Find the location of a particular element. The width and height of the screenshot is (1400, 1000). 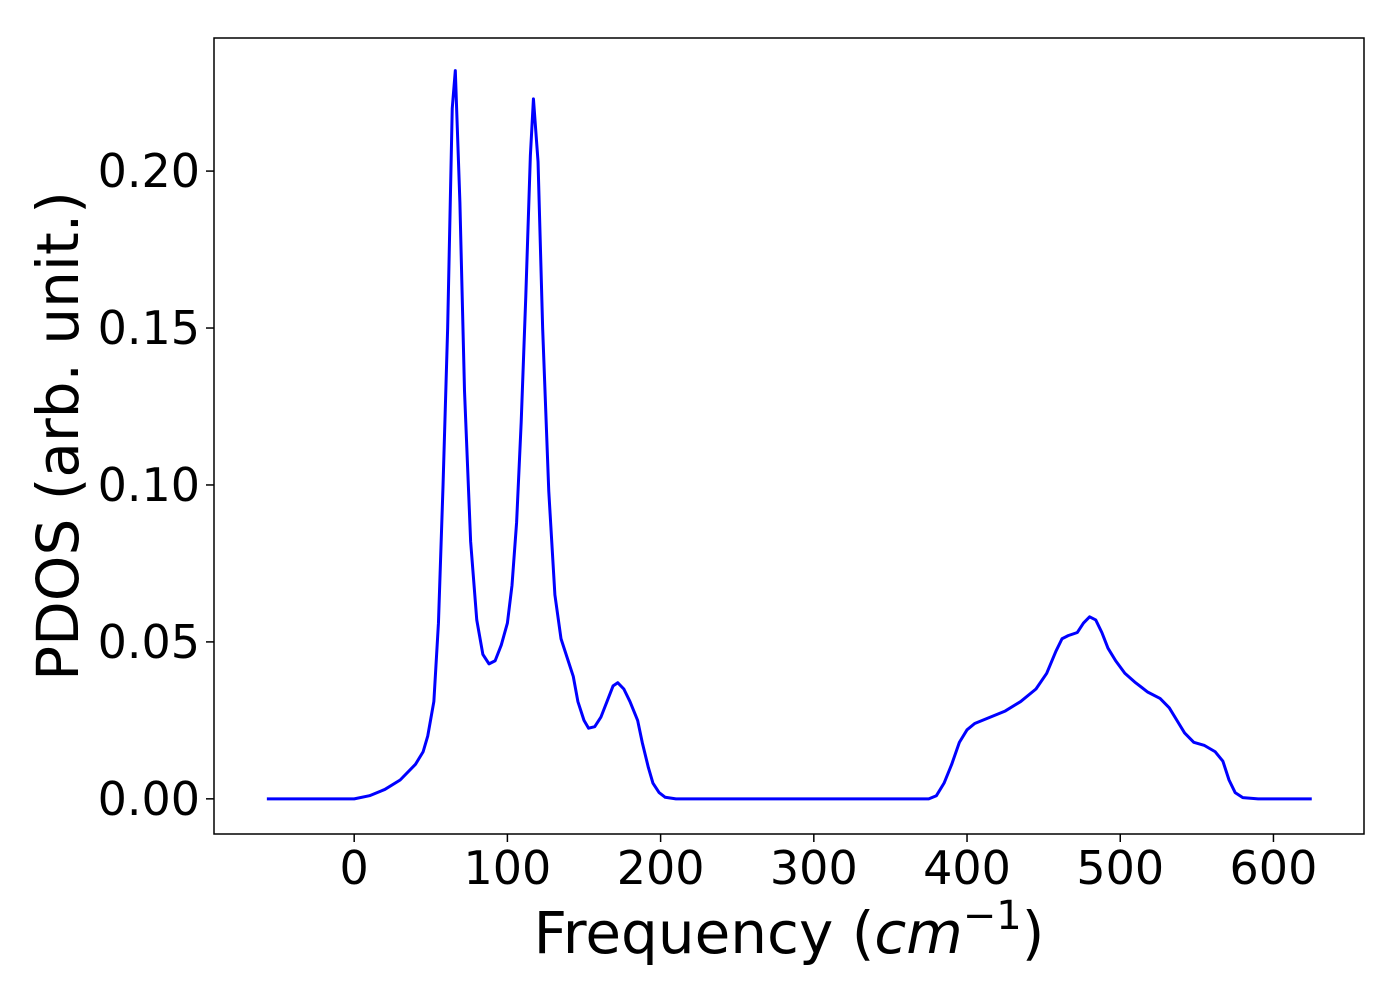

x-label-close: ) is located at coordinates (1033, 933).